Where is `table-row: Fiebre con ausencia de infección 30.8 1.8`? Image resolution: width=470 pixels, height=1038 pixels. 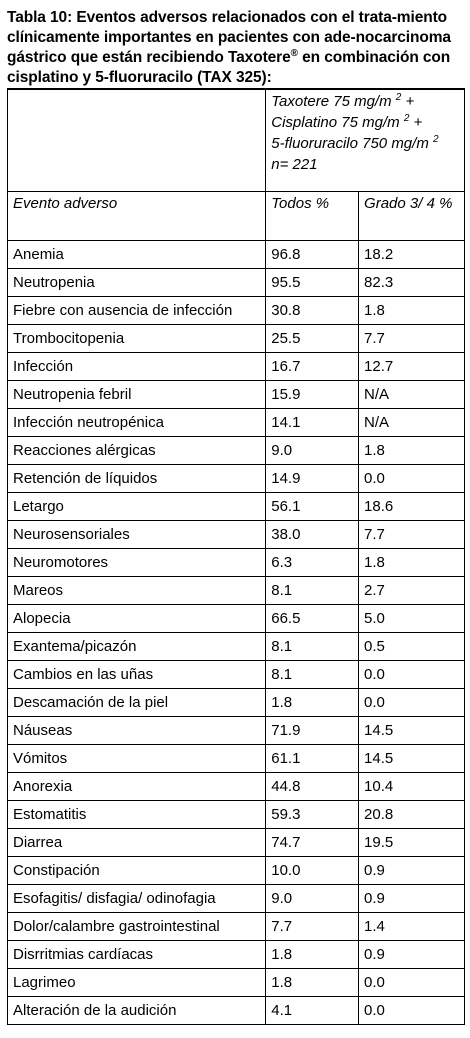
table-row: Fiebre con ausencia de infección 30.8 1.8 is located at coordinates (235, 310).